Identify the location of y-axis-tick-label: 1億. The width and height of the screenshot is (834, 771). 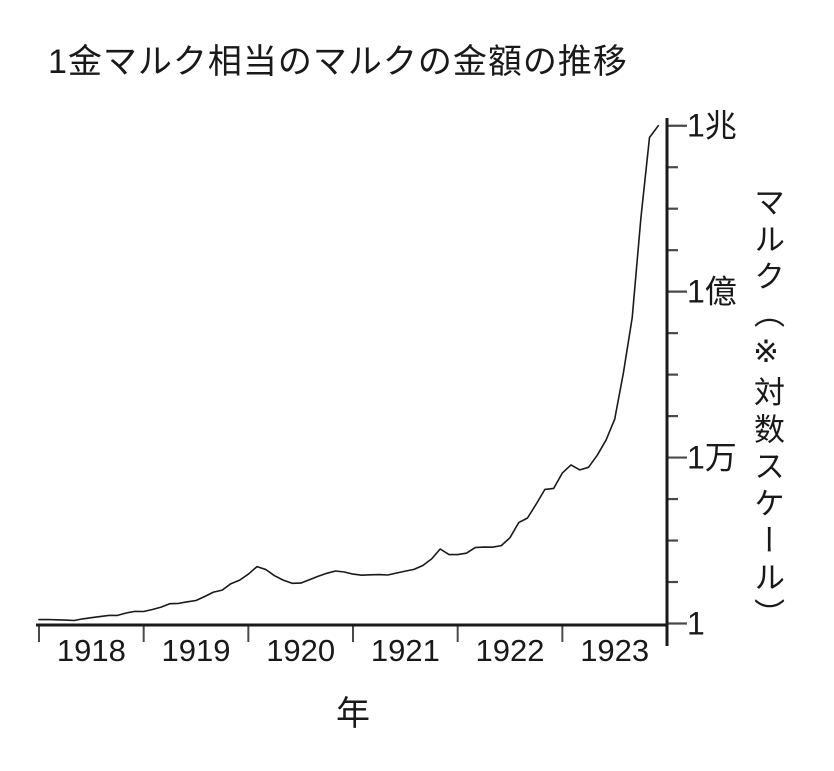
(712, 292).